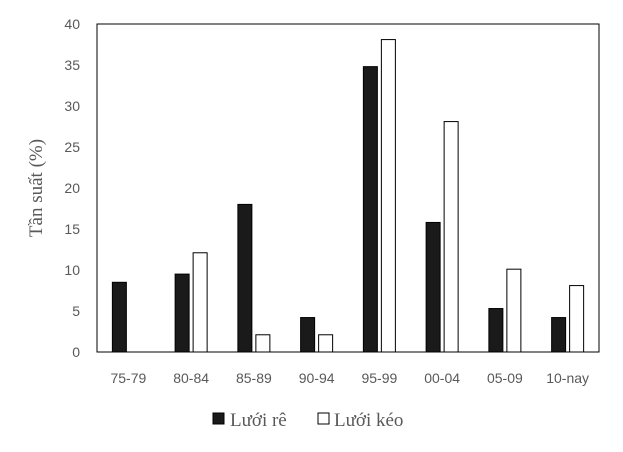 This screenshot has height=452, width=623. I want to click on legend: Lưới rê Lưới kéo, so click(307, 420).